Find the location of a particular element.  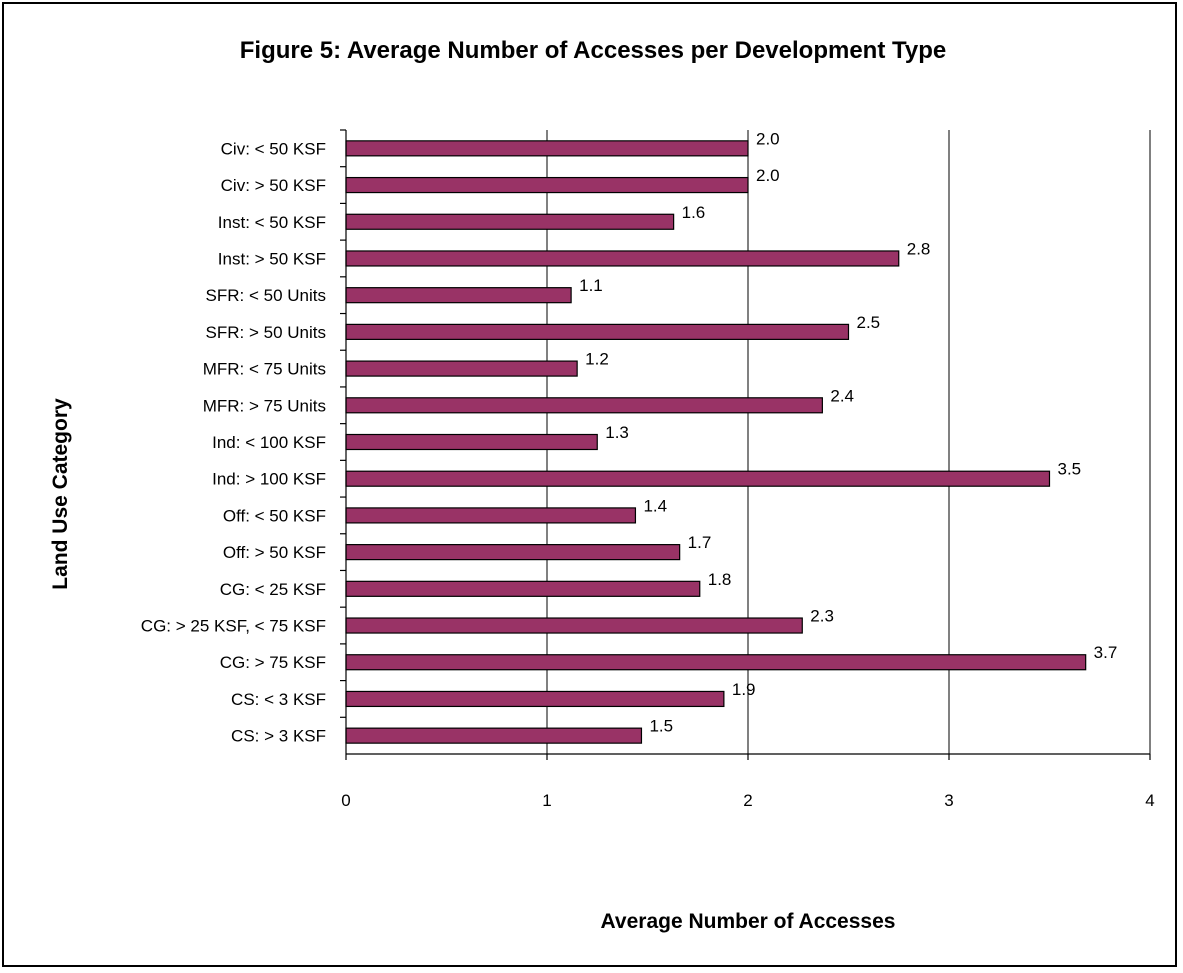

category-label: SFR: > 50 Units is located at coordinates (266, 332).